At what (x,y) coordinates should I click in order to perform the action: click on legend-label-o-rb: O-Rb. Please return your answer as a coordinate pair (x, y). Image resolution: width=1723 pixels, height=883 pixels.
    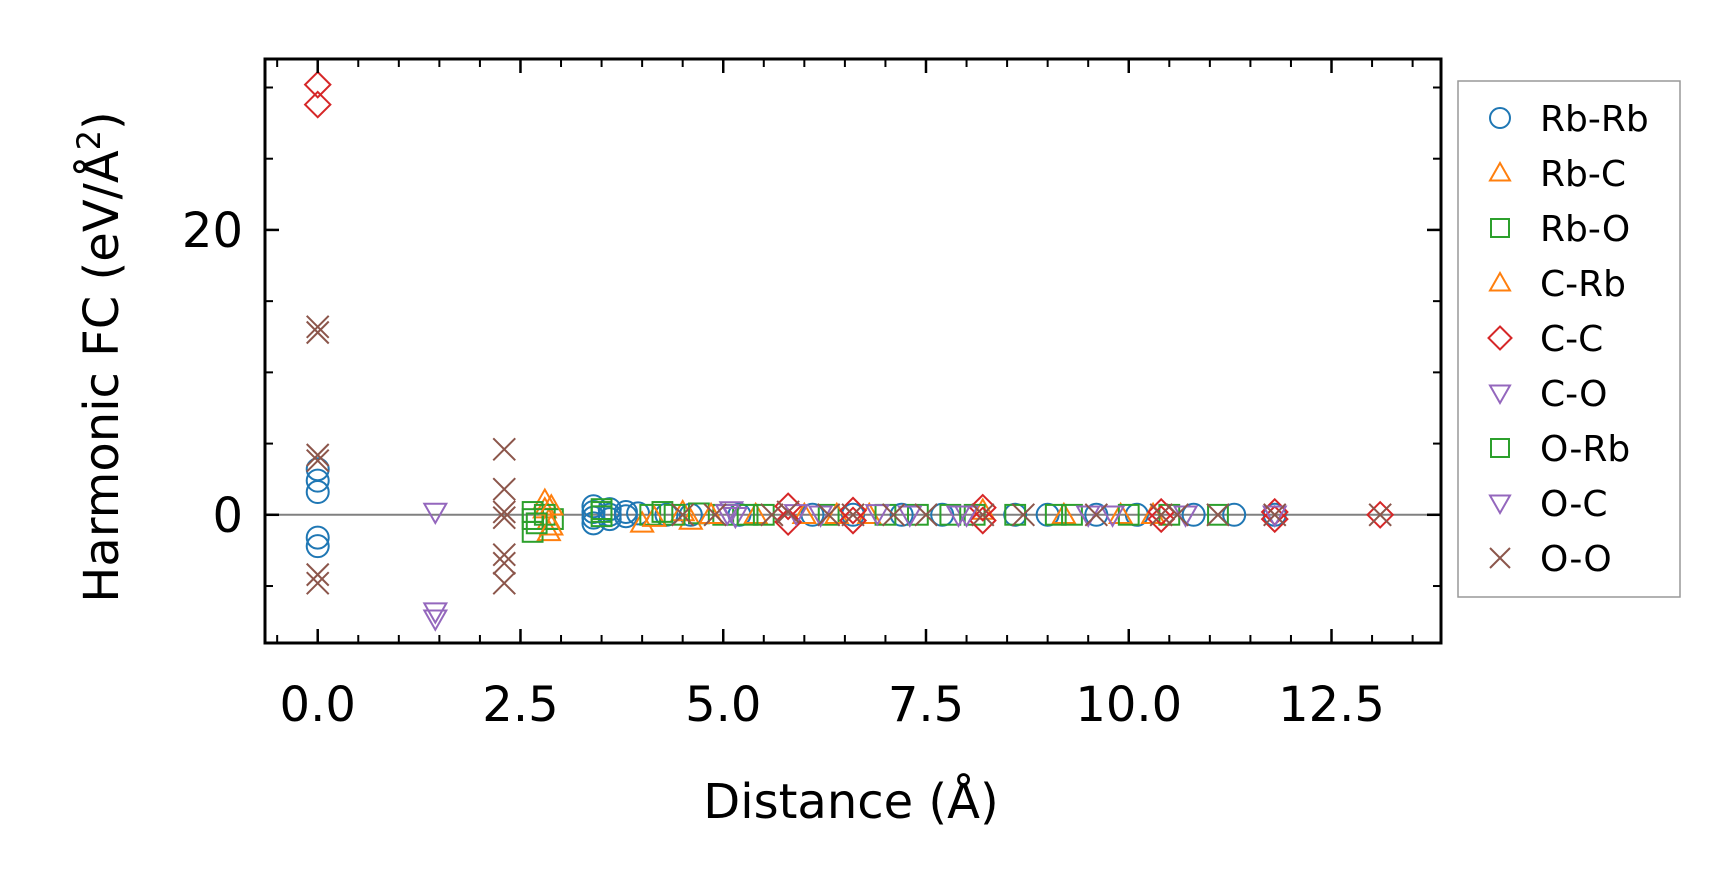
    Looking at the image, I should click on (1585, 449).